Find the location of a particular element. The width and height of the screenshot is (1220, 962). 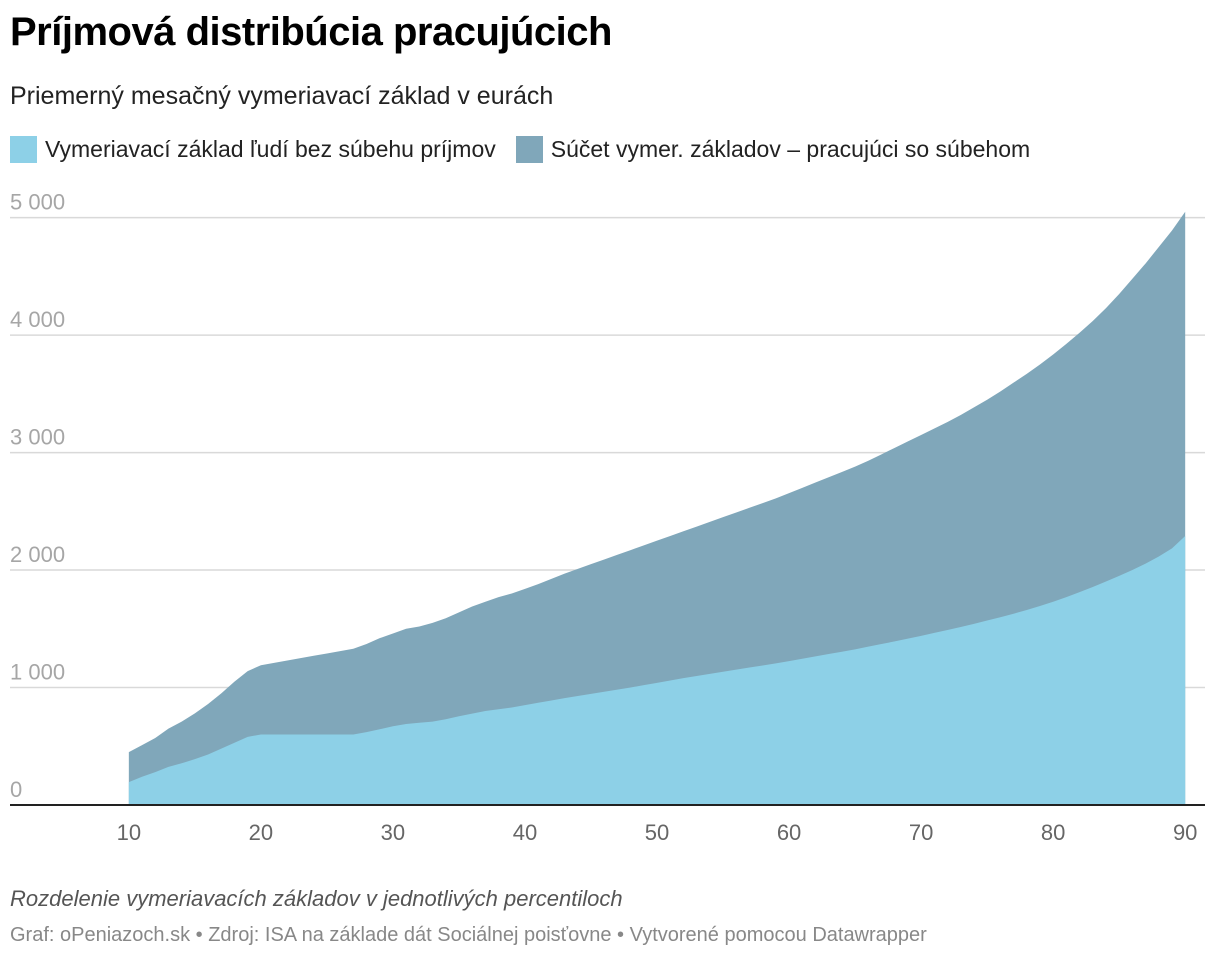

legend-swatch-base is located at coordinates (23, 149).